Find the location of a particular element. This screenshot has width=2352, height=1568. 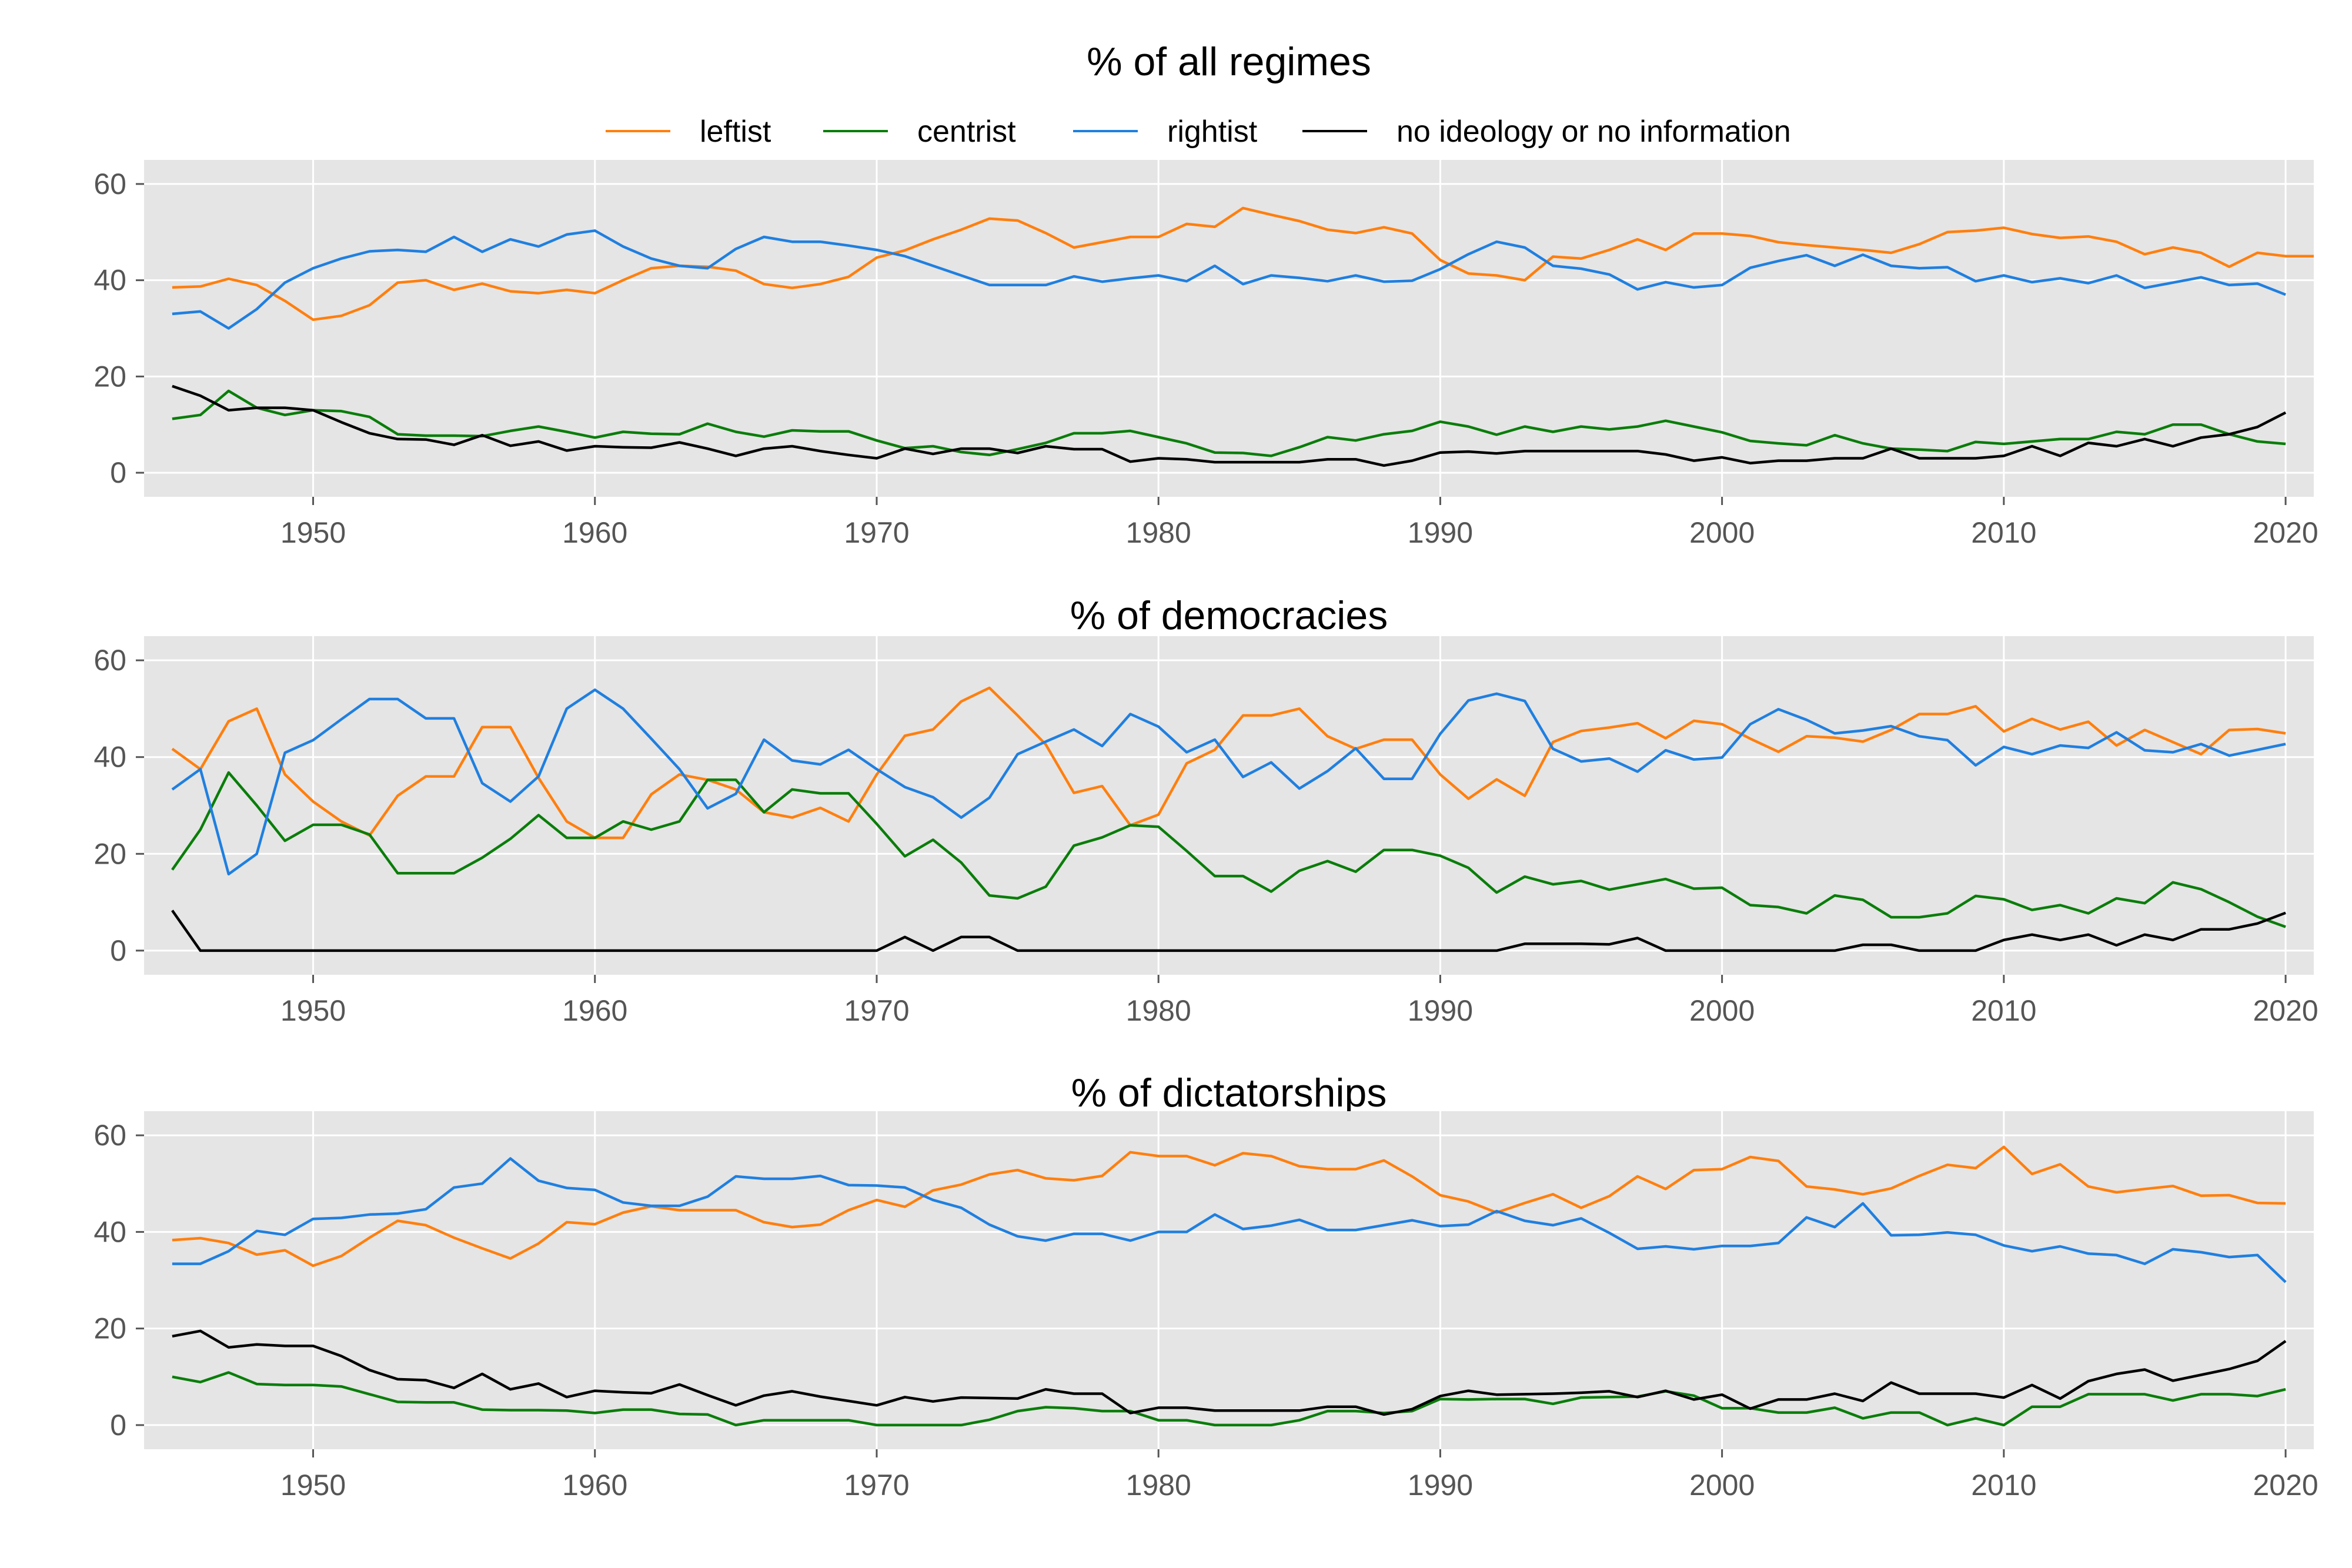

legend-item-no-ideology-or-no-information: no ideology or no information is located at coordinates (1546, 132).